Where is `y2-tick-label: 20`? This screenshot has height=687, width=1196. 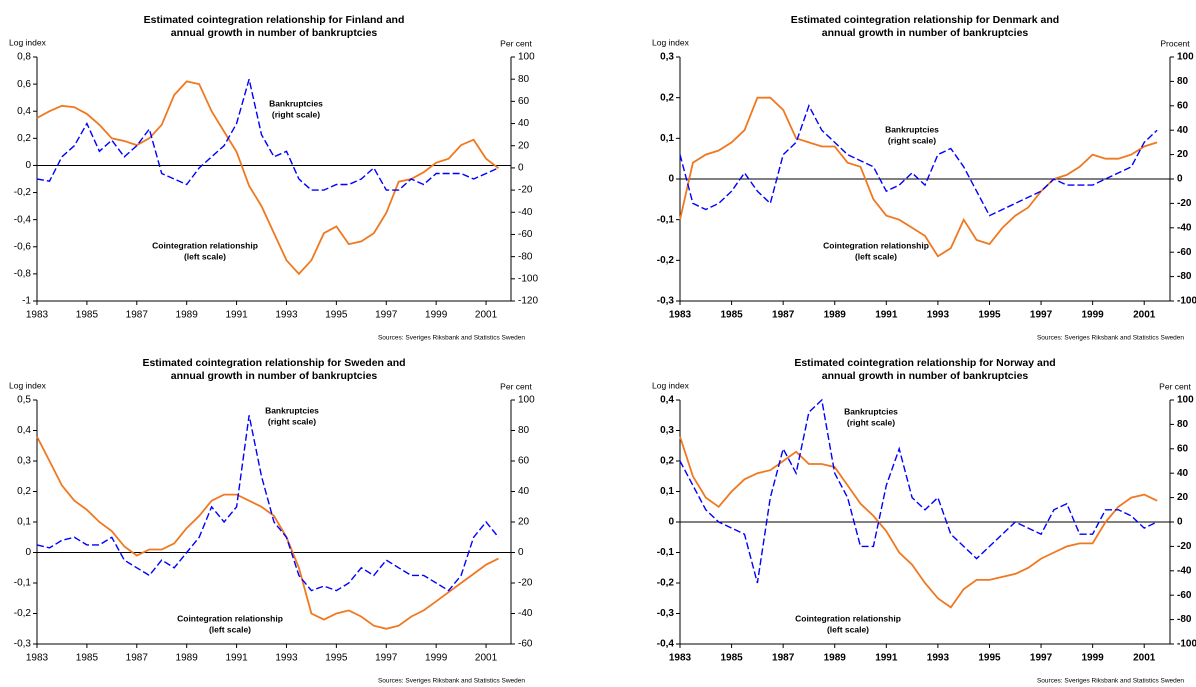
y2-tick-label: 20 is located at coordinates (1183, 154).